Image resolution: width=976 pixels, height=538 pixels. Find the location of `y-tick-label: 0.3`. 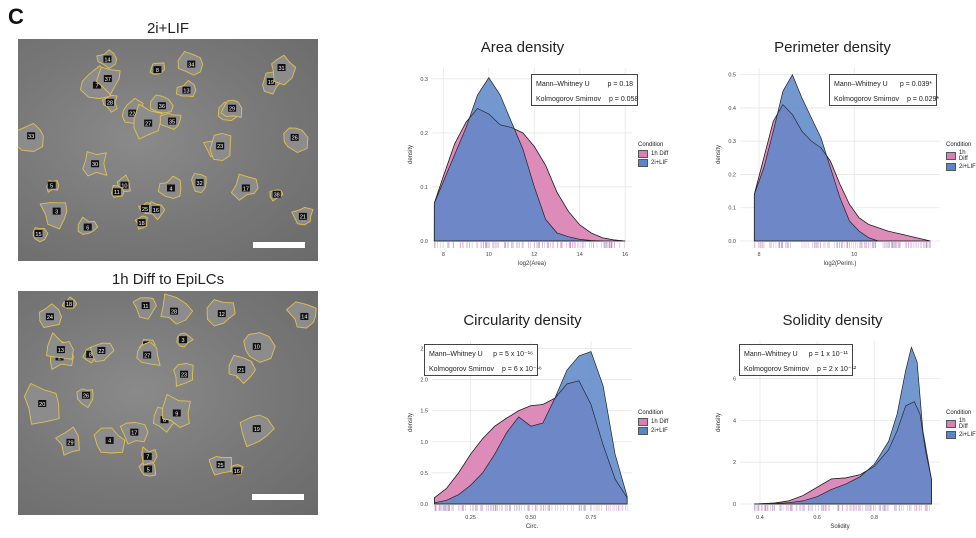

y-tick-label: 0.3 is located at coordinates (732, 142).